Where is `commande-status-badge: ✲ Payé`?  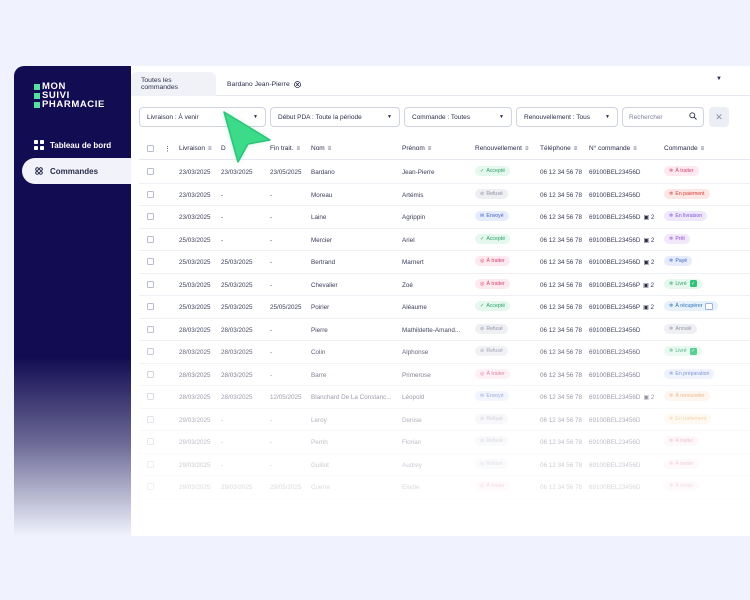 commande-status-badge: ✲ Payé is located at coordinates (678, 261).